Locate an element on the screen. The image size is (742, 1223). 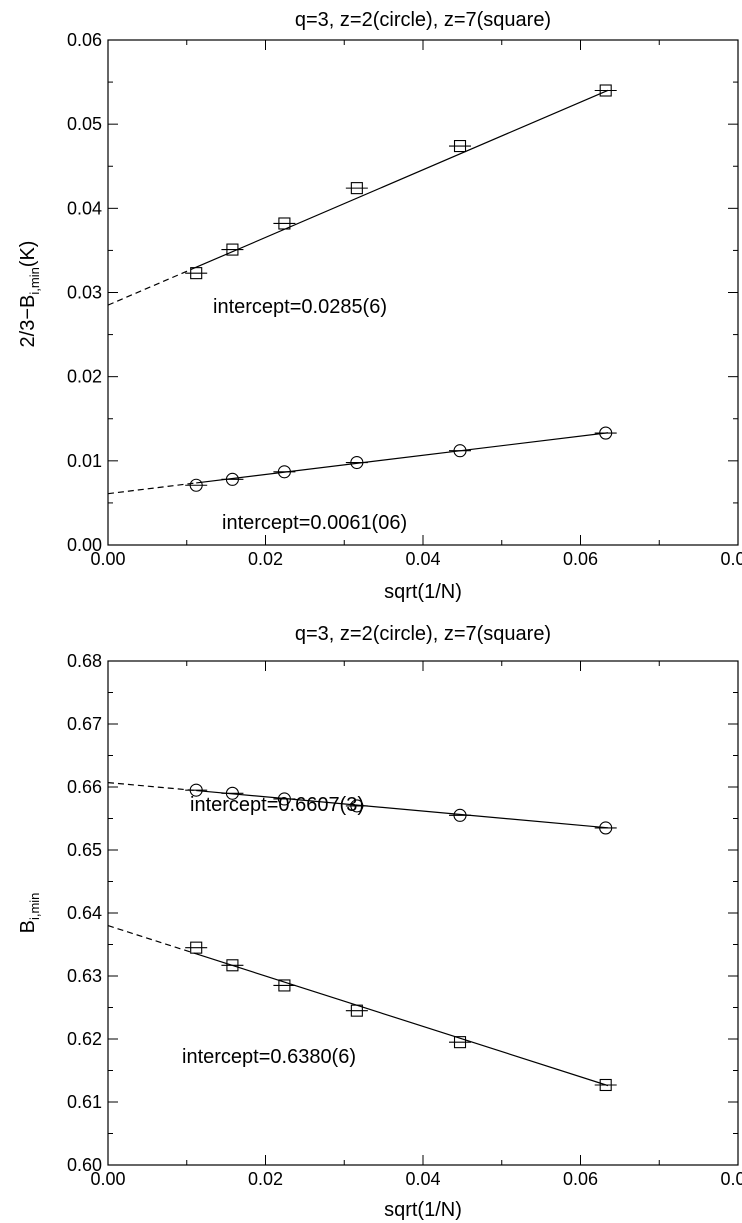
top-circle-extrapolation is located at coordinates (152, 488).